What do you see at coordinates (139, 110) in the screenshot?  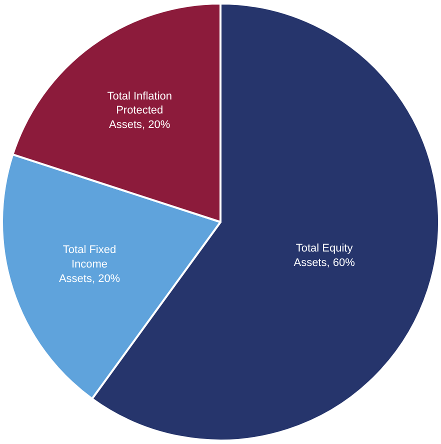 I see `slice-label: Total Inflation Protected Assets, 20%` at bounding box center [139, 110].